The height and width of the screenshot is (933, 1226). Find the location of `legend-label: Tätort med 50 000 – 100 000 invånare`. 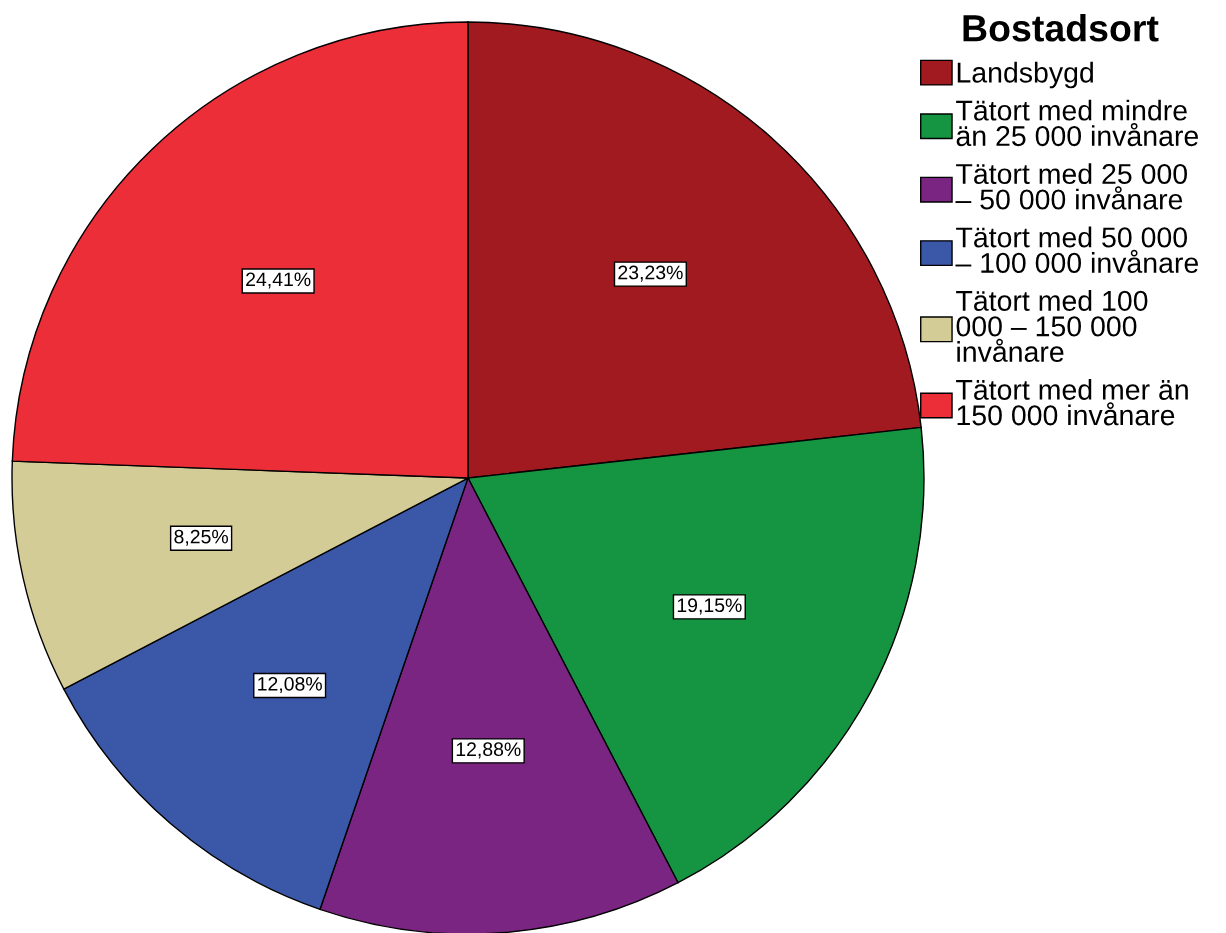

legend-label: Tätort med 50 000 – 100 000 invånare is located at coordinates (1076, 250).